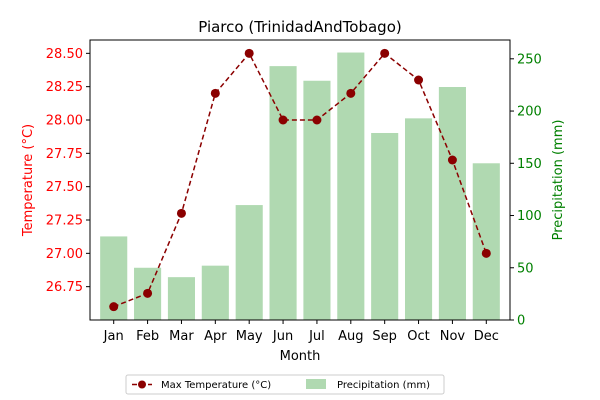 This screenshot has width=600, height=400. I want to click on left-tick-label: 28.50, so click(64, 54).